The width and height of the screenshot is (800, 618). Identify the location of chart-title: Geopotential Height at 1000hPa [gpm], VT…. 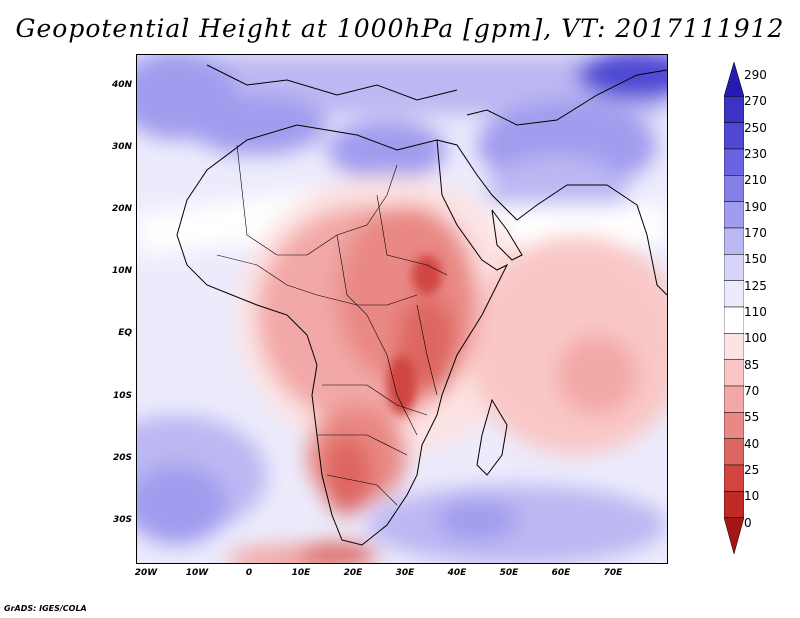
(400, 28).